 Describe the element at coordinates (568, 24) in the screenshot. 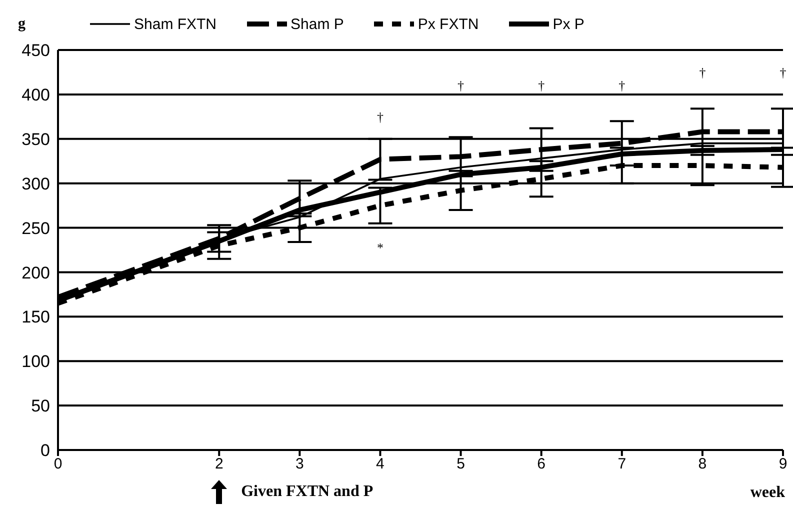

I see `legend-label: Px P` at that location.